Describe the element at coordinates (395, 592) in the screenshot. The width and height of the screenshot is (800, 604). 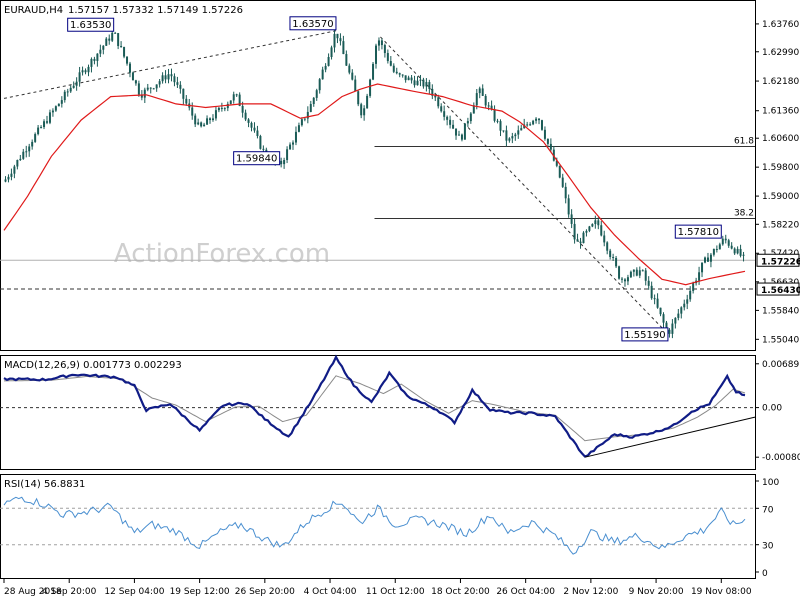
I see `time-axis-label: 11 Oct 12:00` at that location.